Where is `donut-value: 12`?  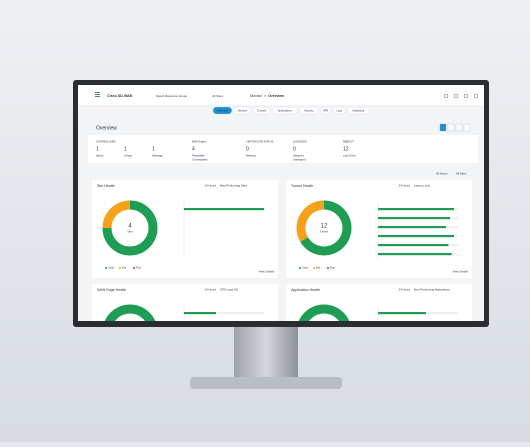 donut-value: 12 is located at coordinates (324, 227).